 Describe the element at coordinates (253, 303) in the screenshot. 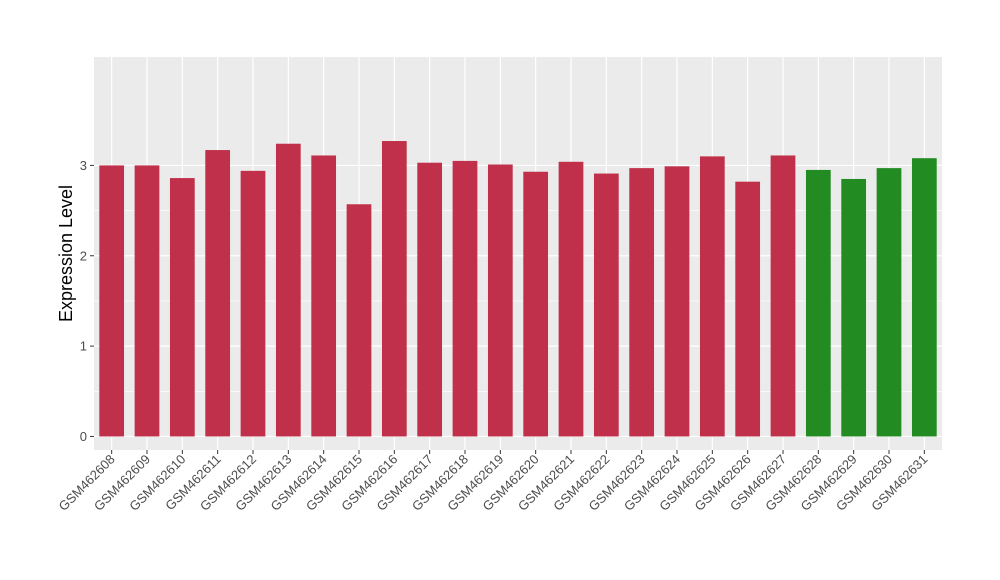

I see `bar-GSM462612` at that location.